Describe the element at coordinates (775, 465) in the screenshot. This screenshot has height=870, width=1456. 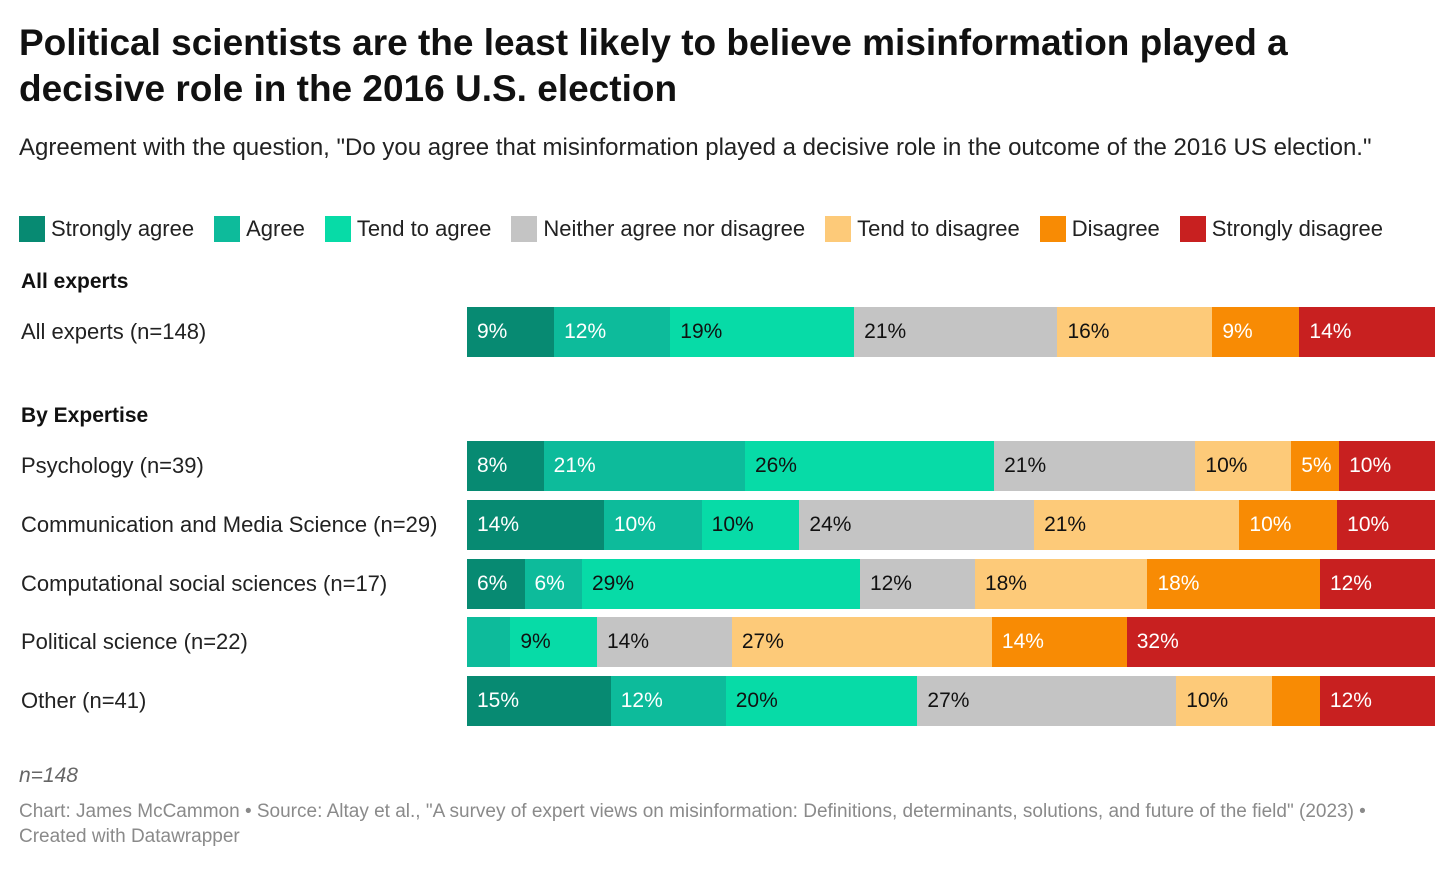
I see `data-label: 26%` at that location.